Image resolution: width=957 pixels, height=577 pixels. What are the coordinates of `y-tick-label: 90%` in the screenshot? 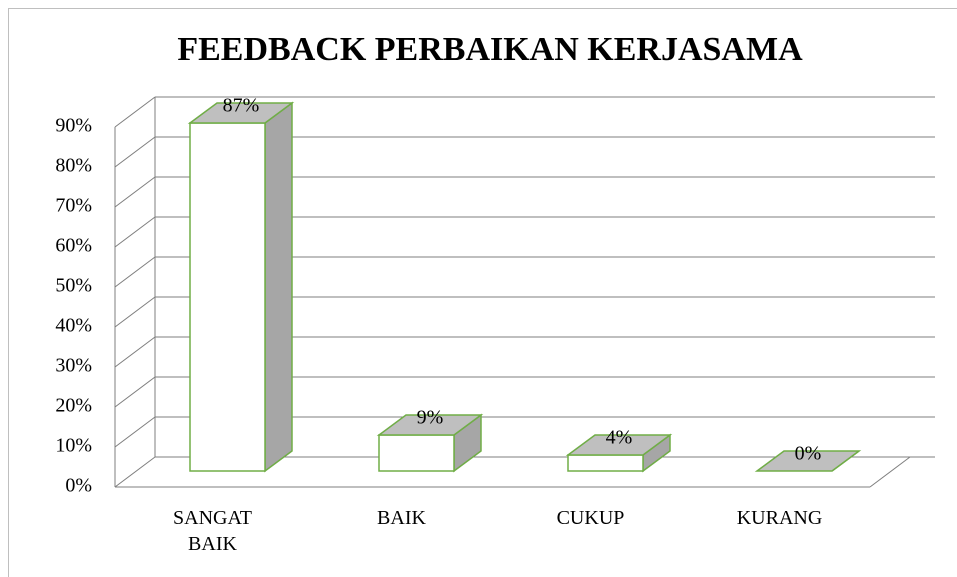 It's located at (73, 126).